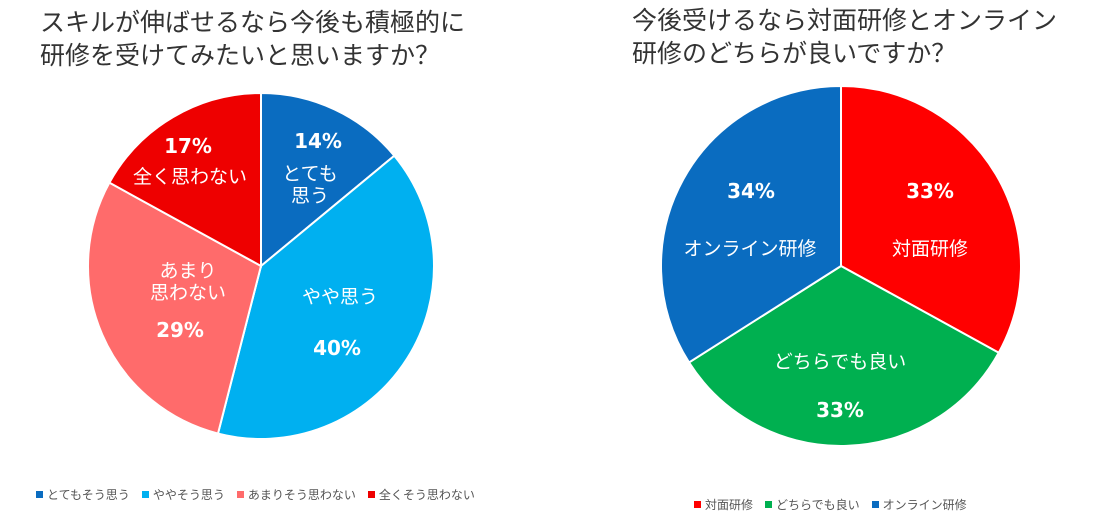  I want to click on chart-title-left-line: スキルが伸ばせるなら今後も積極的に, so click(253, 22).